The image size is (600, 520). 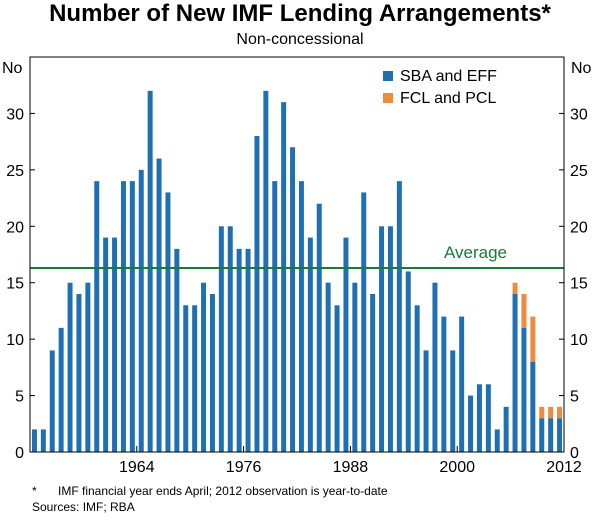 I want to click on y-tick-label-right: 15, so click(x=579, y=284).